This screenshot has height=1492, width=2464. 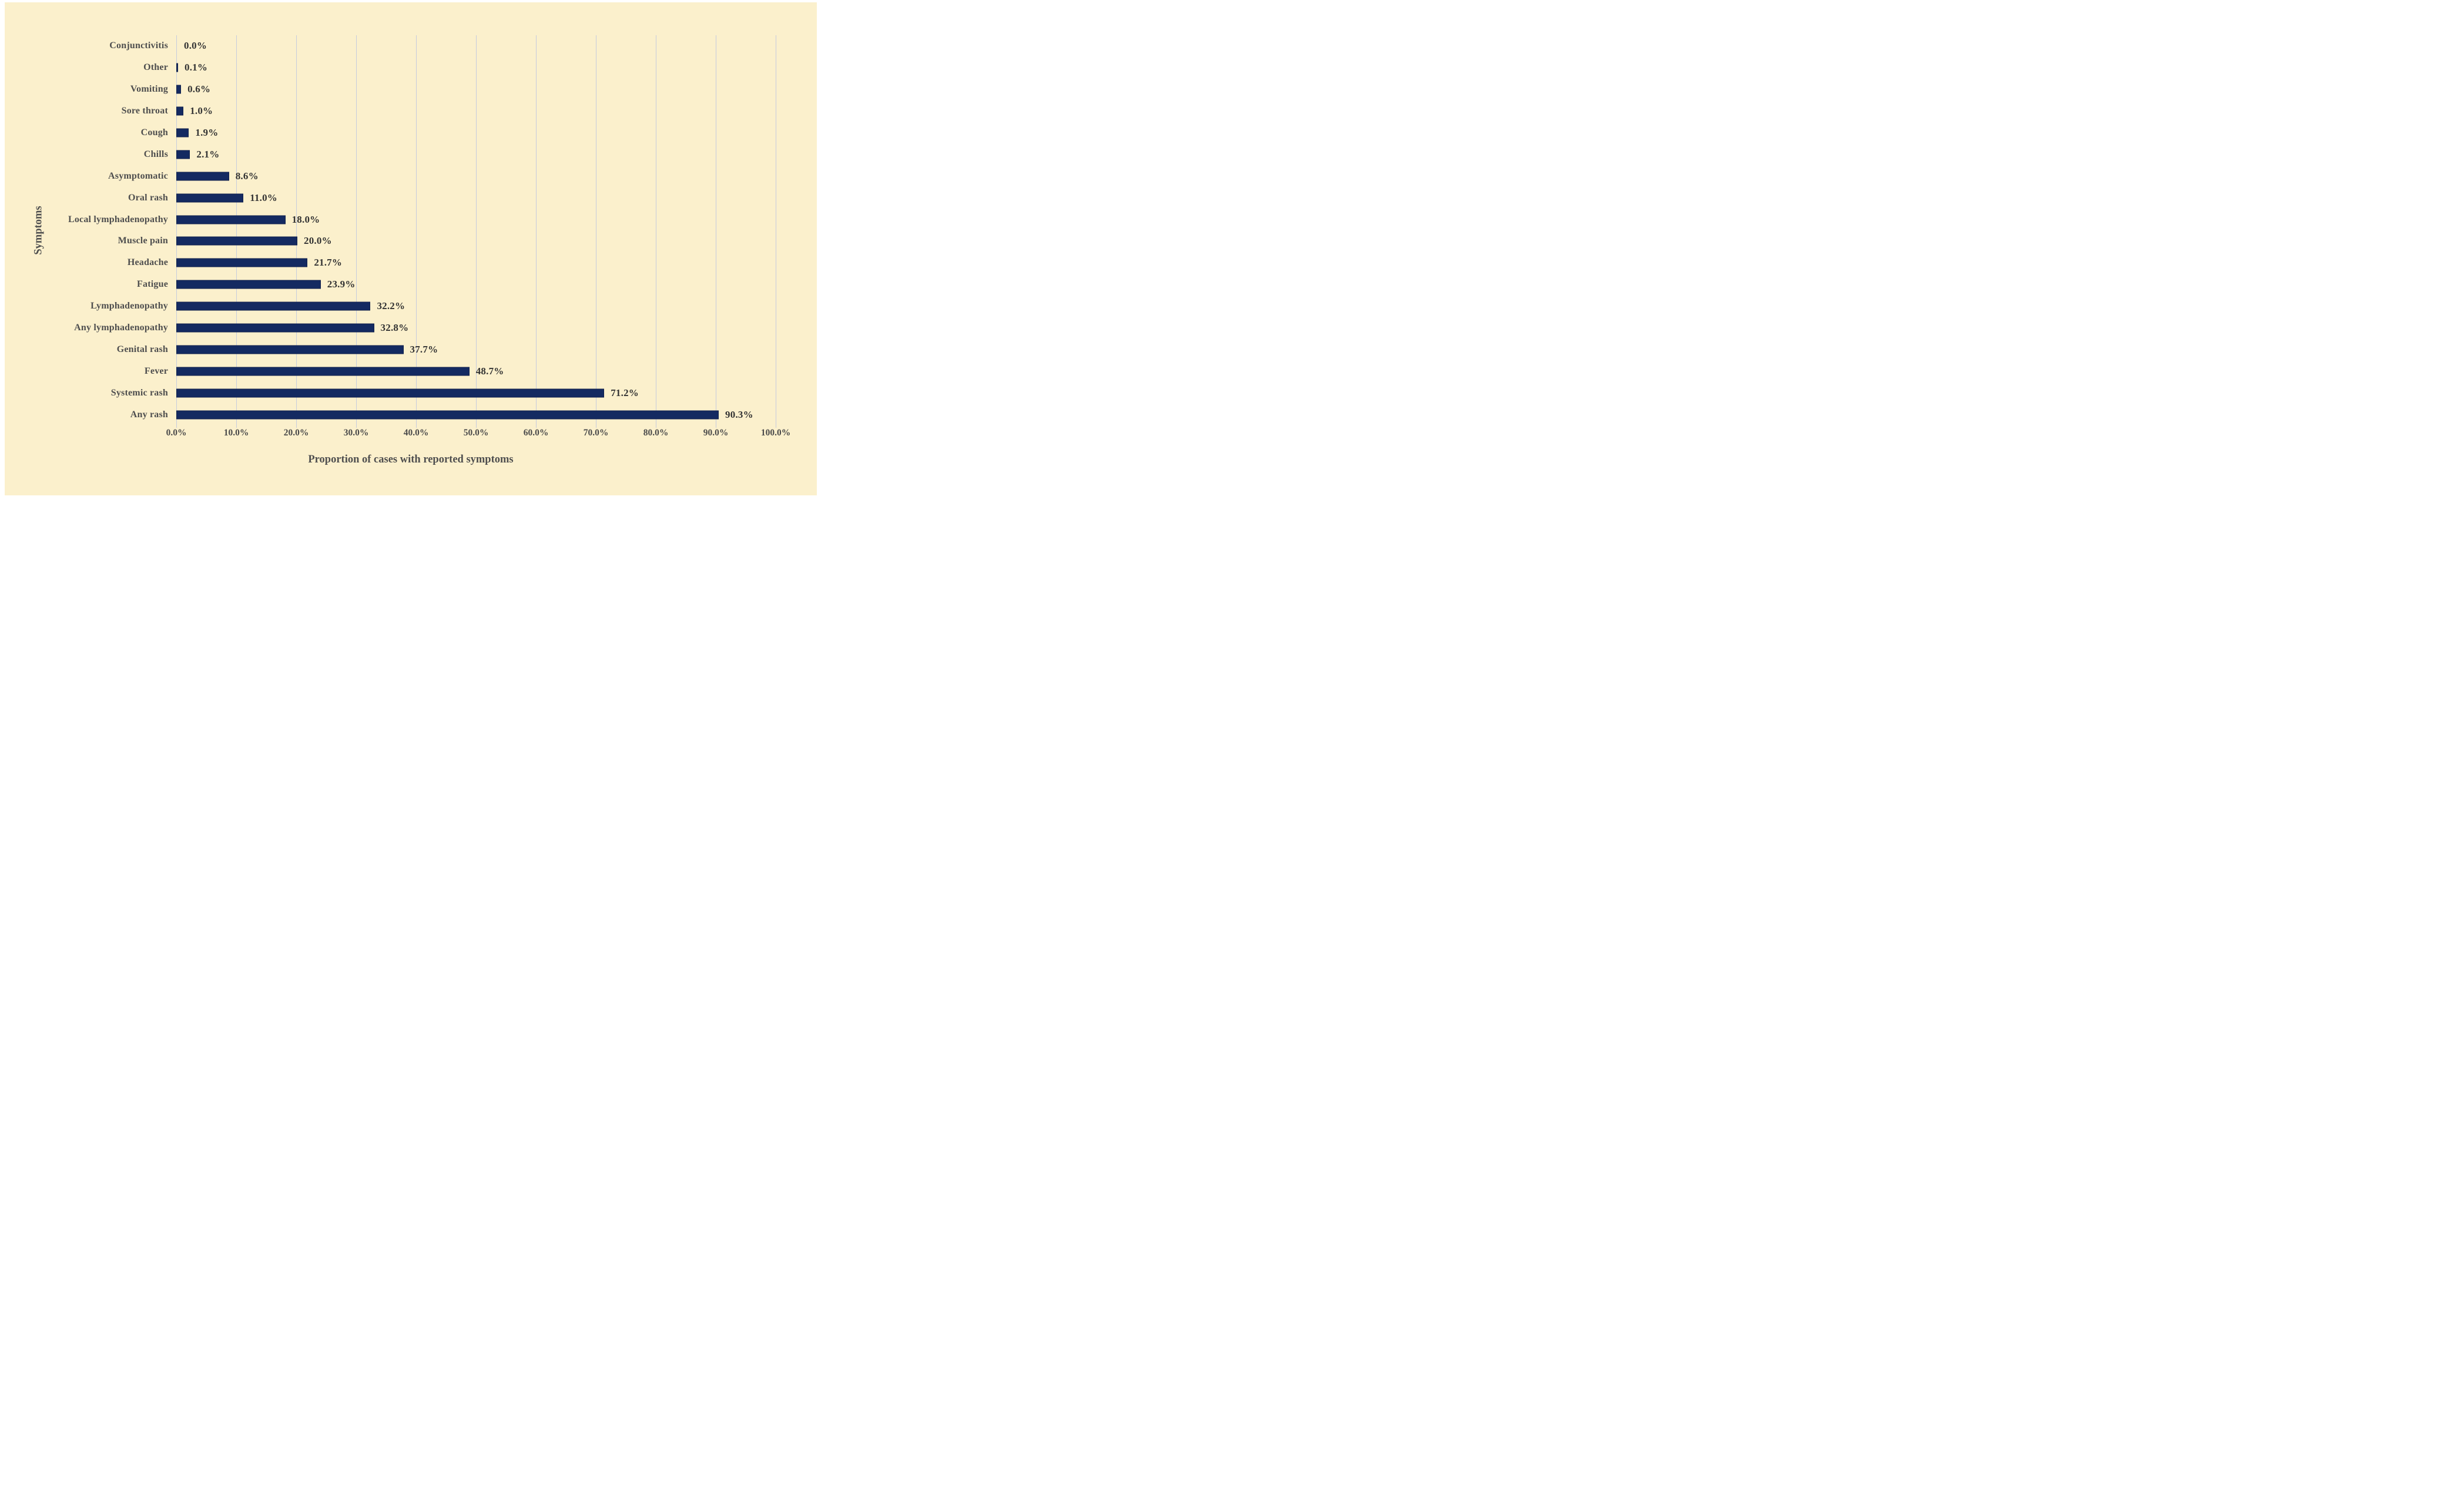 I want to click on value-label: 32.8%, so click(x=394, y=328).